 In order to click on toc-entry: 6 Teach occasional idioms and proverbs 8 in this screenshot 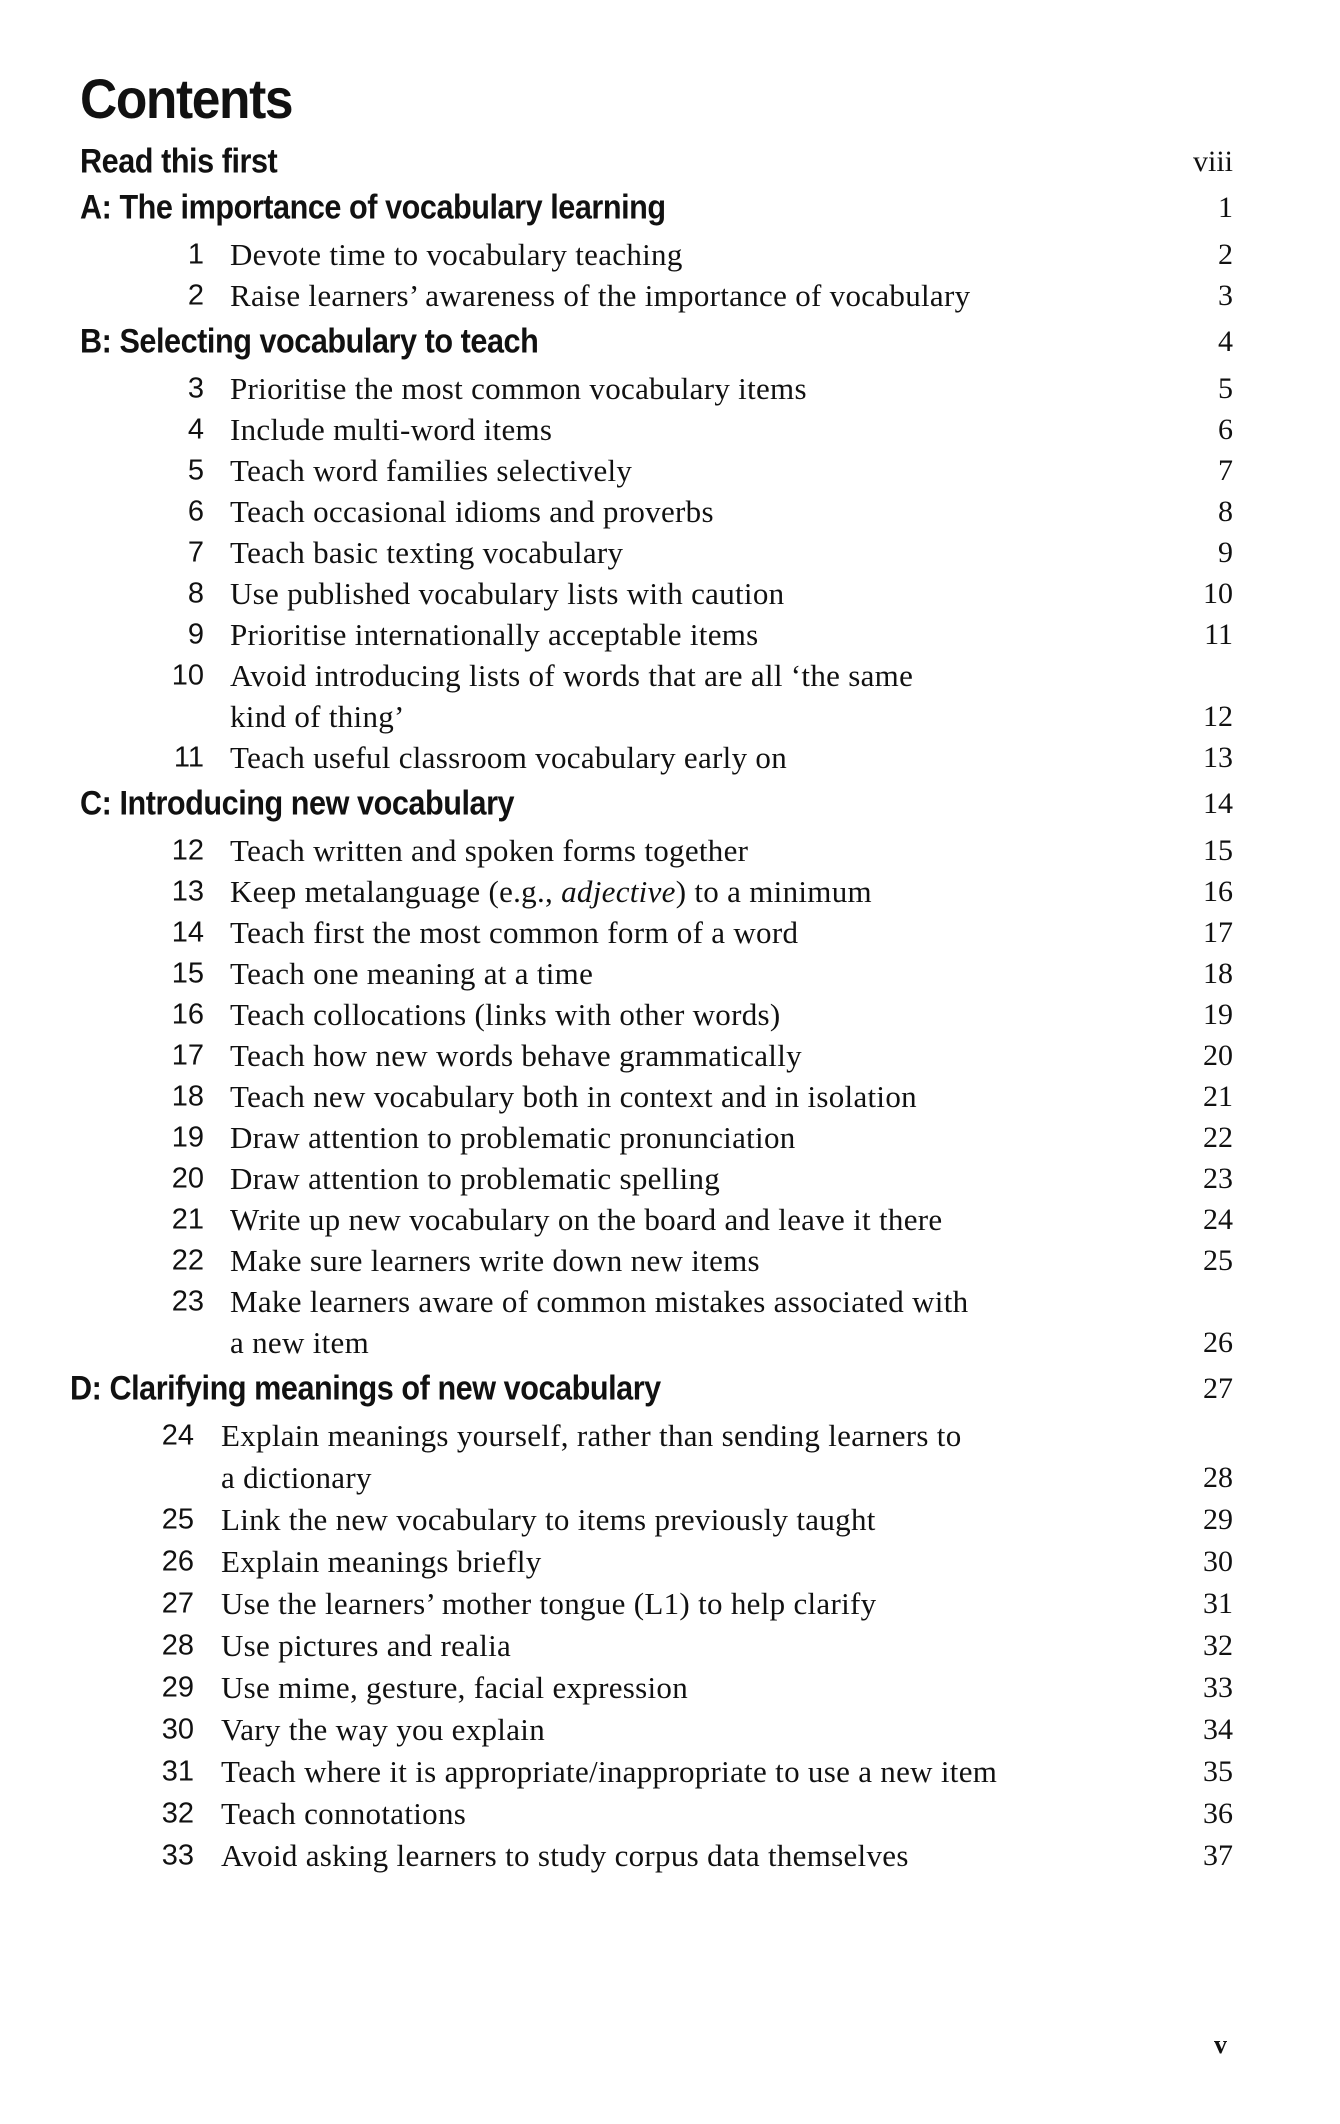, I will do `click(670, 511)`.